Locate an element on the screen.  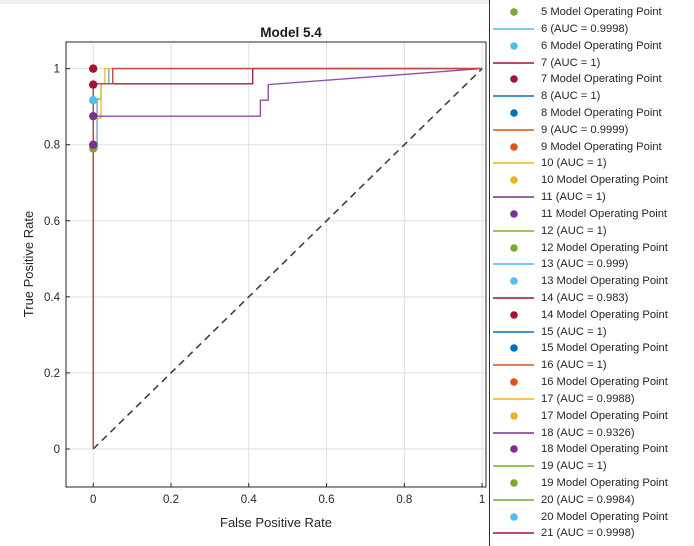
legend-item-operating-point: 14 Model Operating Point is located at coordinates (592, 315).